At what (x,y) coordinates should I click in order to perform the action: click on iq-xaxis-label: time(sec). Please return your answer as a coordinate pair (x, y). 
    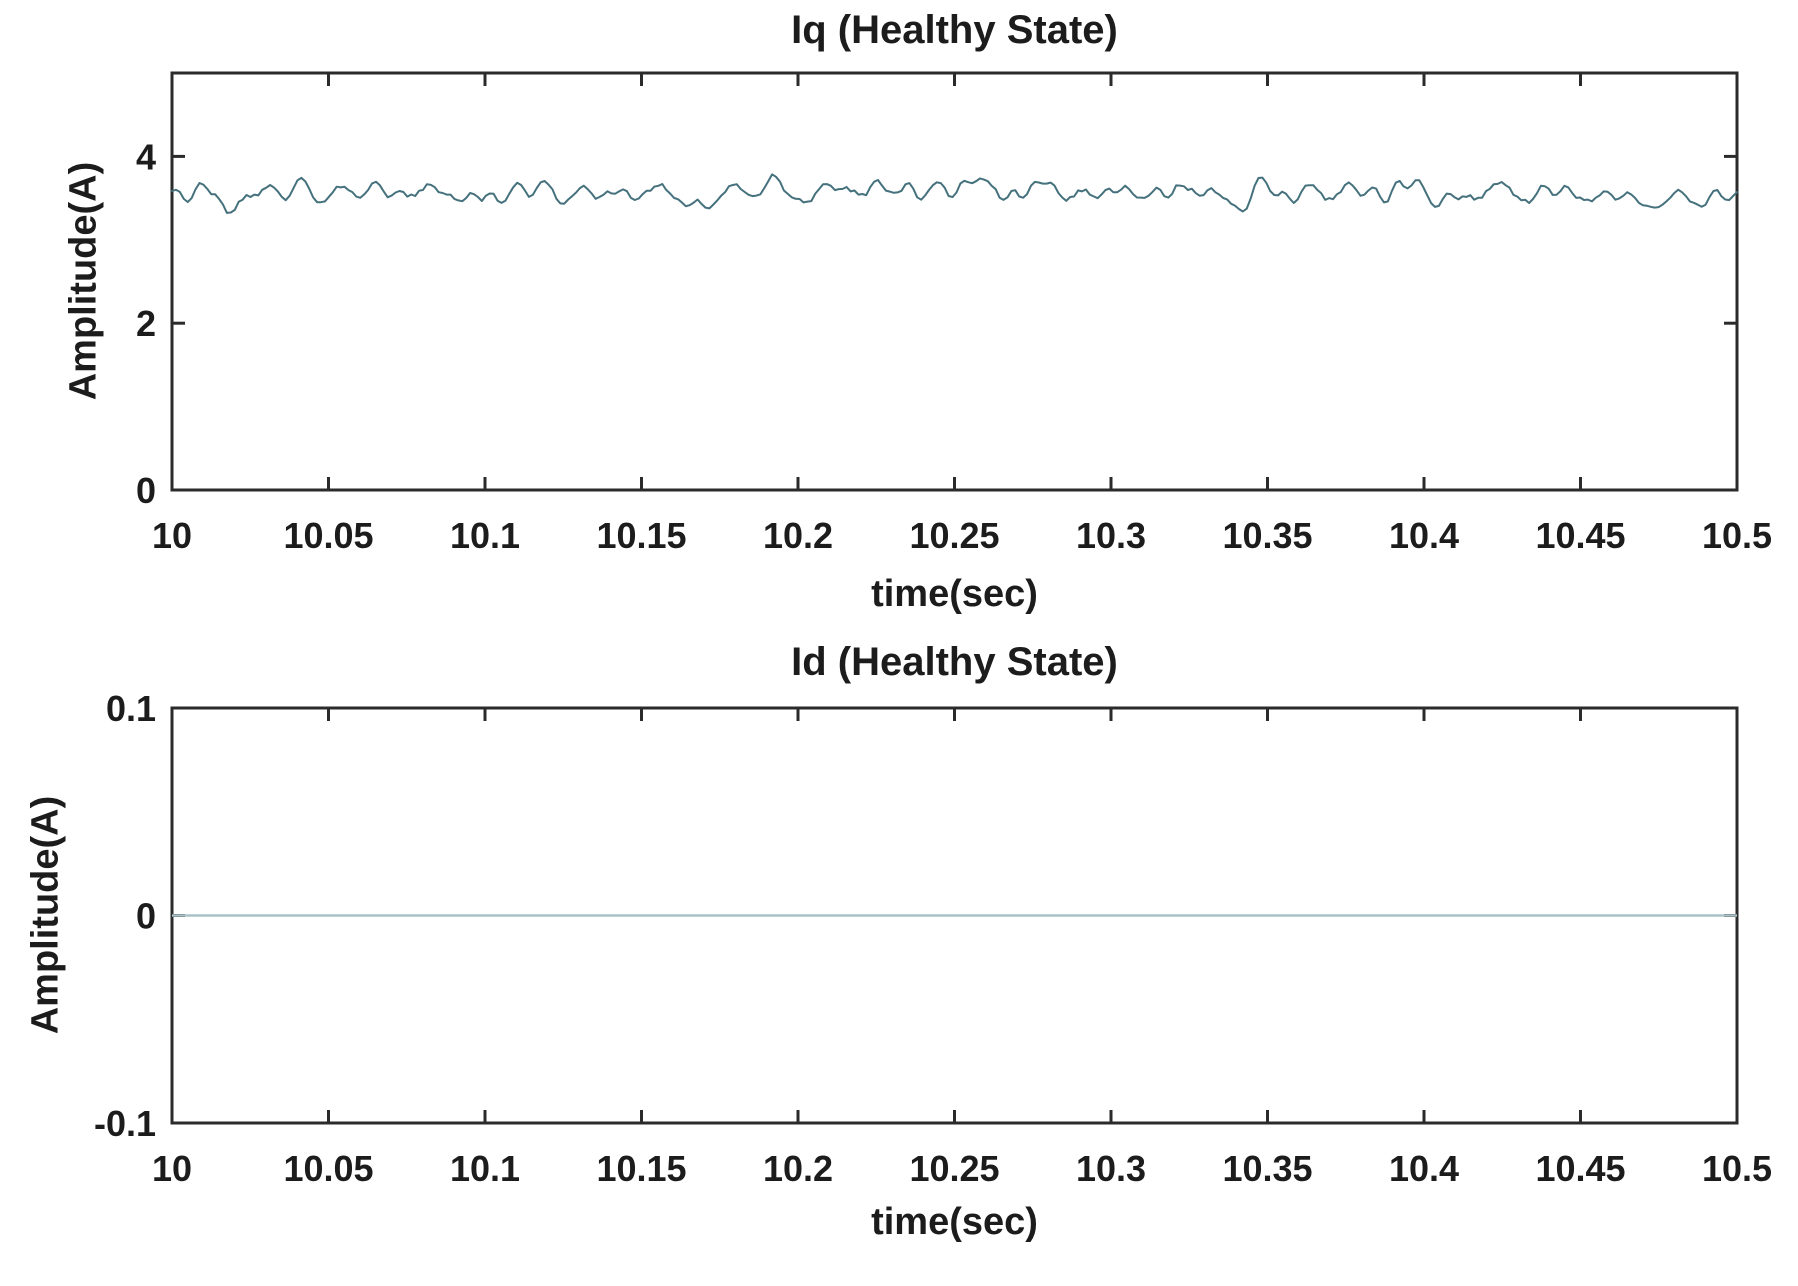
    Looking at the image, I should click on (954, 594).